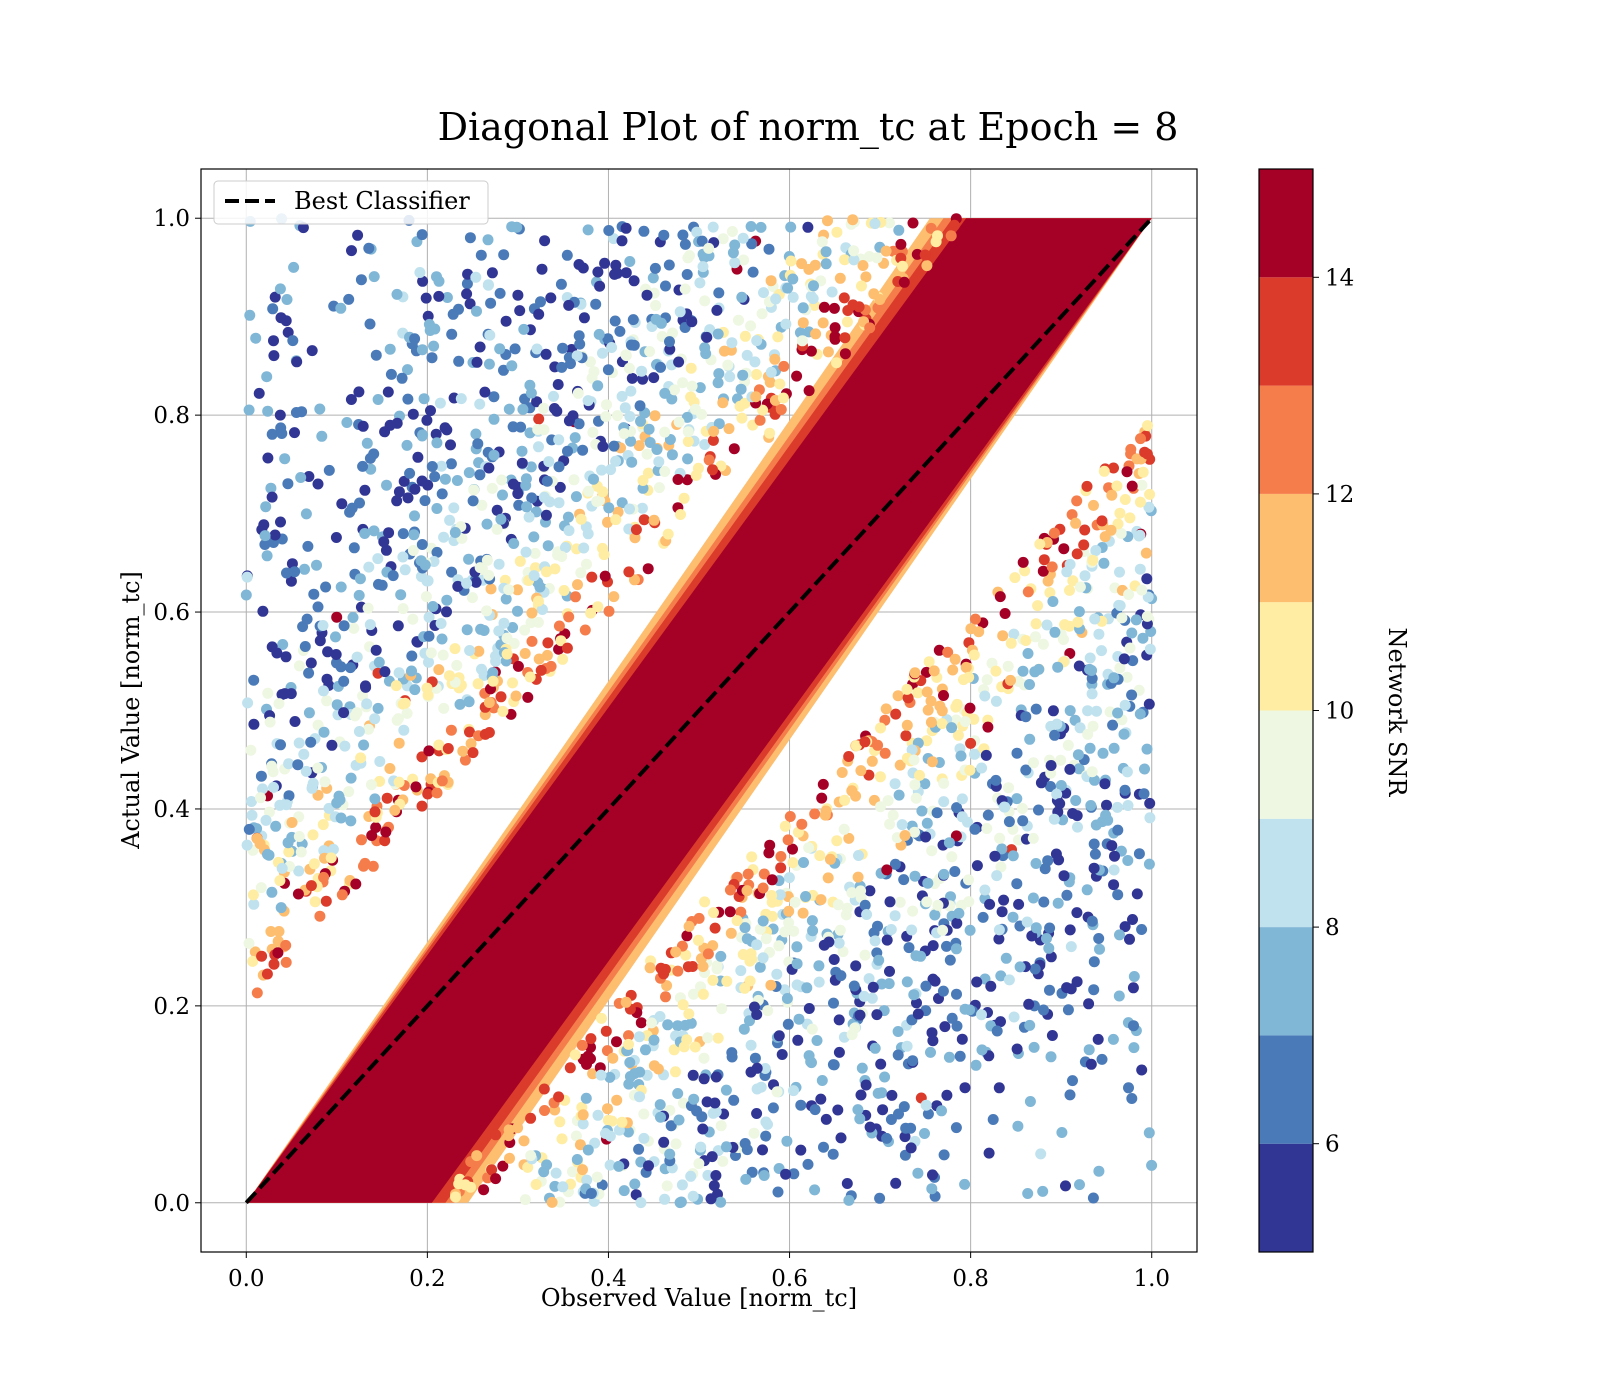  I want to click on y-axis-label: Actual Value [norm_tc], so click(131, 710).